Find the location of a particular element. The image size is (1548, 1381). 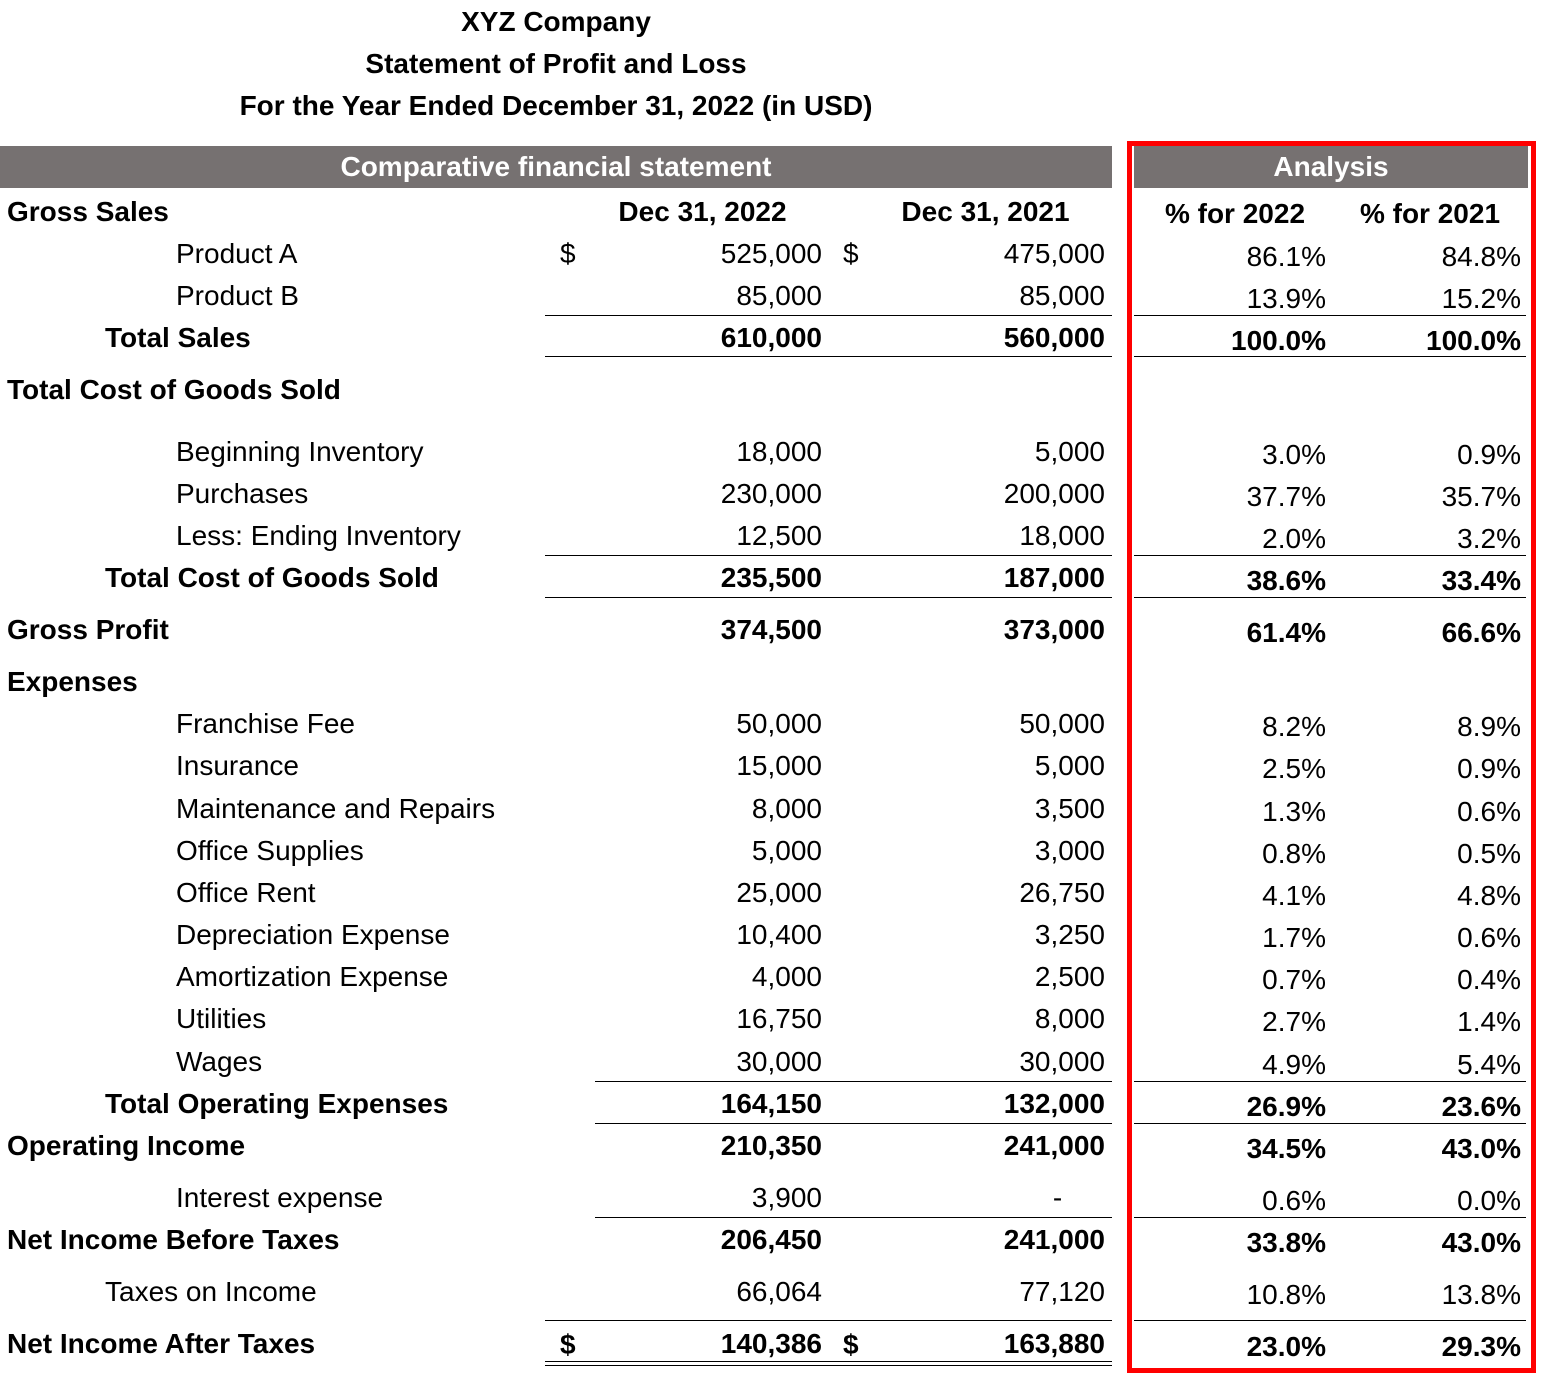

value-2022: 235,500 is located at coordinates (771, 577).